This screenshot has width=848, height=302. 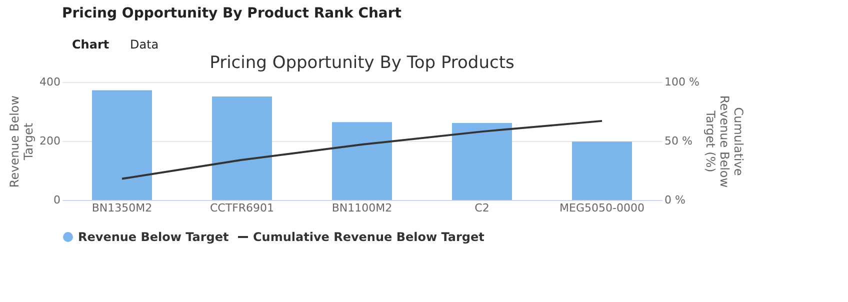 I want to click on x-tick-label: C2, so click(x=482, y=208).